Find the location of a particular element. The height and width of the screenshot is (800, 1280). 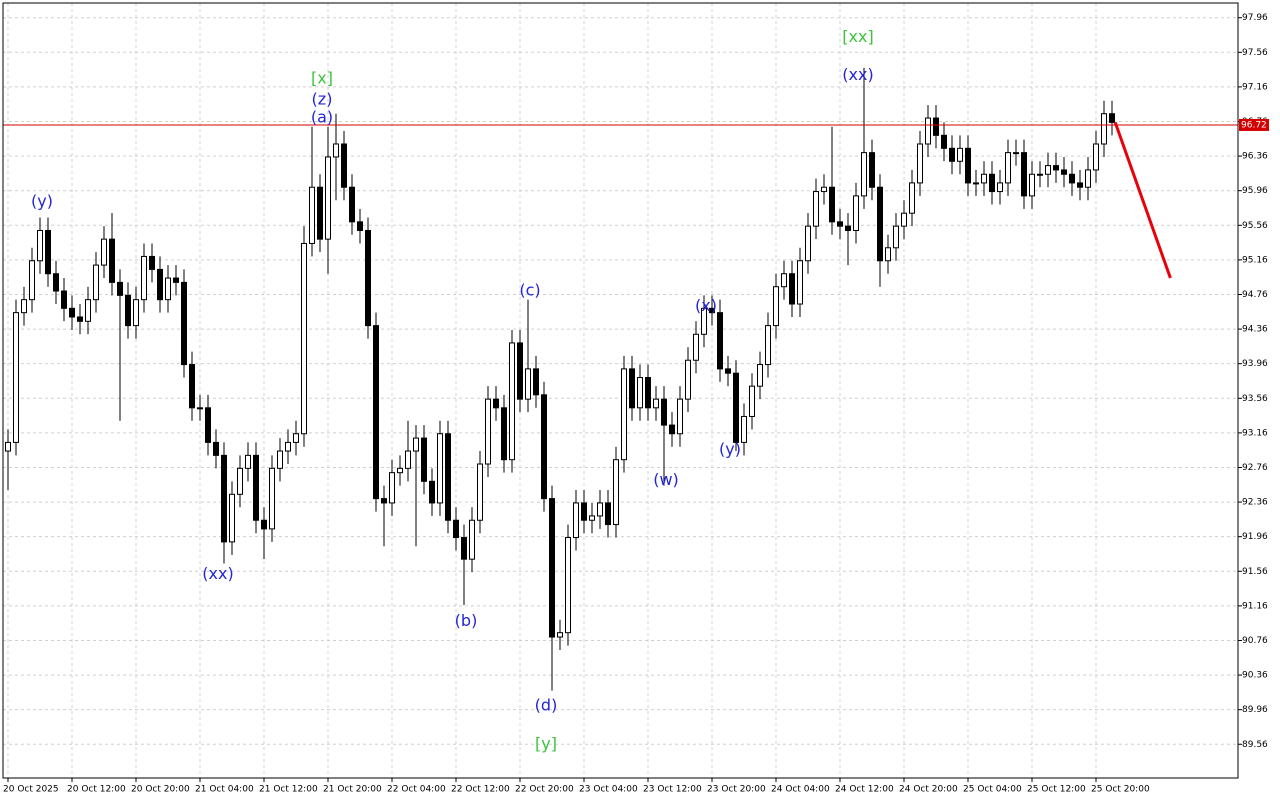

y-tick-label: 89.56 is located at coordinates (1255, 745).